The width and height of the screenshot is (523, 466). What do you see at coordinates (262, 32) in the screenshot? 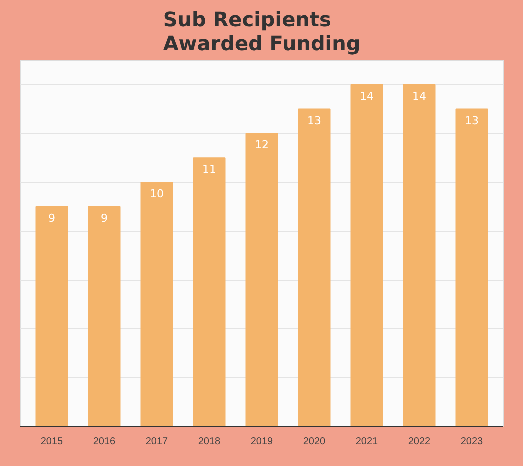
I see `chart-title: Sub Recipients Awarded Funding` at bounding box center [262, 32].